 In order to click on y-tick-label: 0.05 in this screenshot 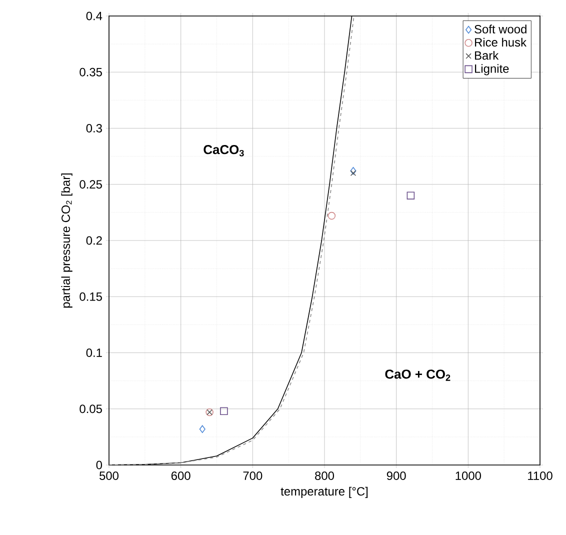, I will do `click(91, 409)`.